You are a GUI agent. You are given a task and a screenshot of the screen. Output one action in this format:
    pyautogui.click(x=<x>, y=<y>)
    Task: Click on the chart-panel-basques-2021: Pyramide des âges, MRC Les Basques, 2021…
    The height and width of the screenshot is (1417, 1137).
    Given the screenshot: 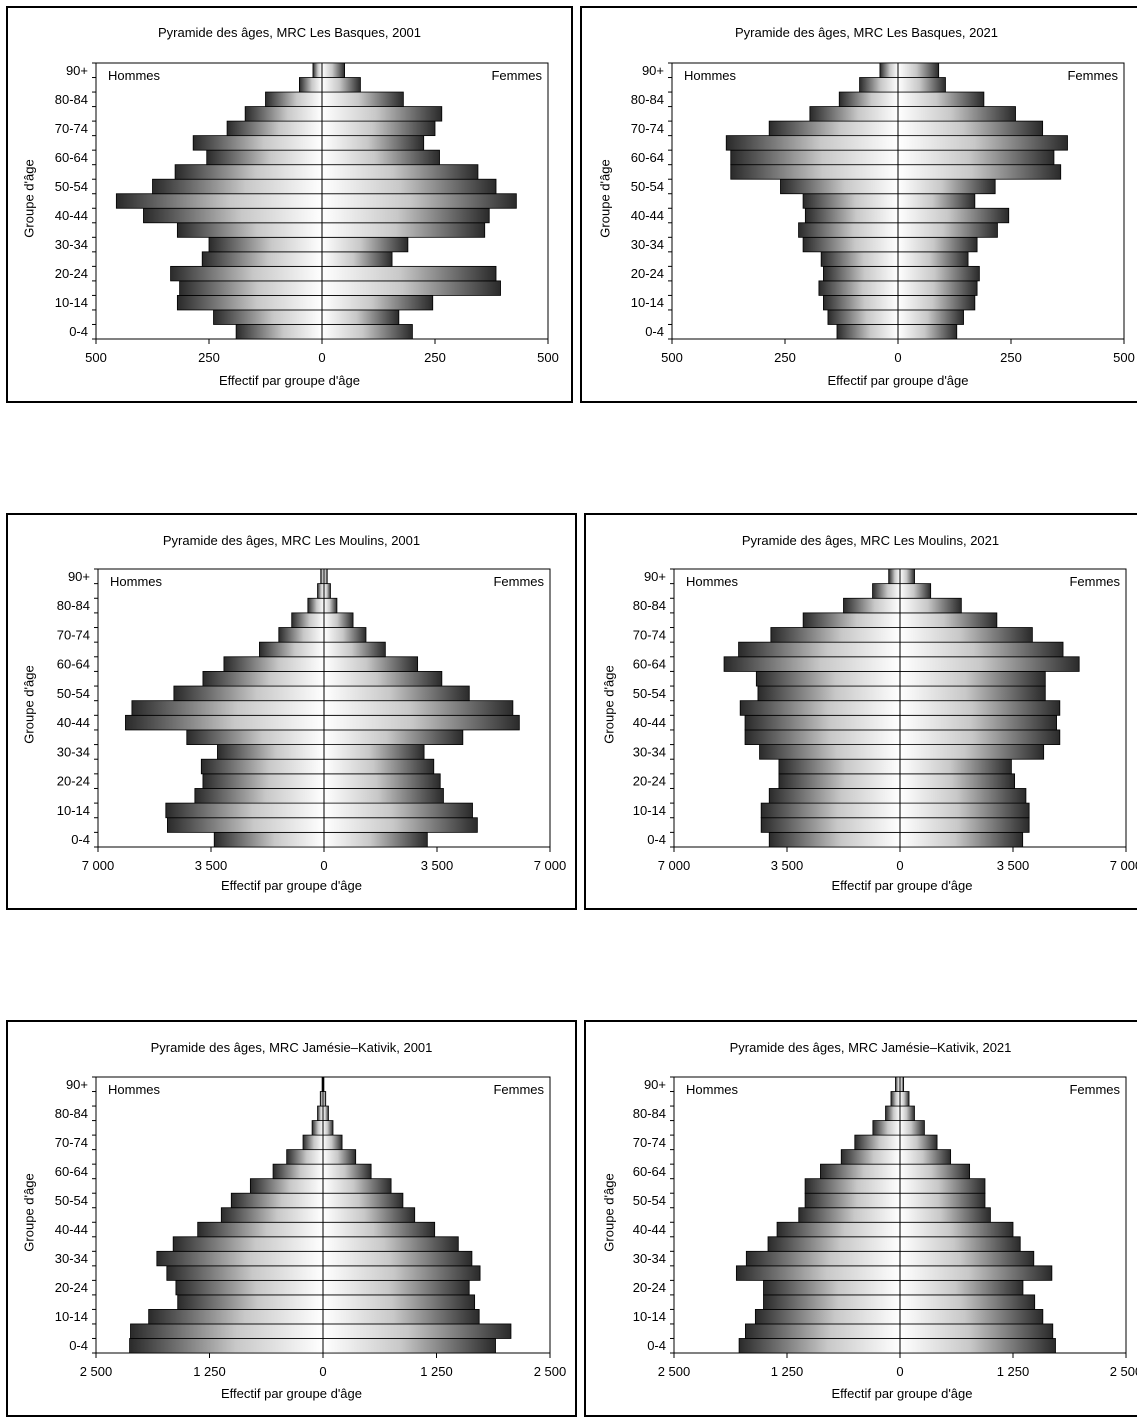 What is the action you would take?
    pyautogui.click(x=858, y=204)
    